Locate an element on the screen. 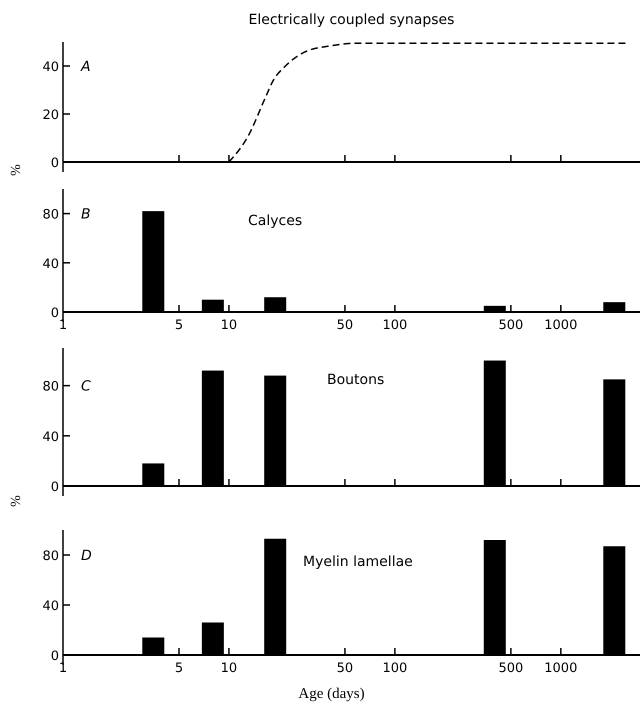  annotation: D is located at coordinates (86, 556).